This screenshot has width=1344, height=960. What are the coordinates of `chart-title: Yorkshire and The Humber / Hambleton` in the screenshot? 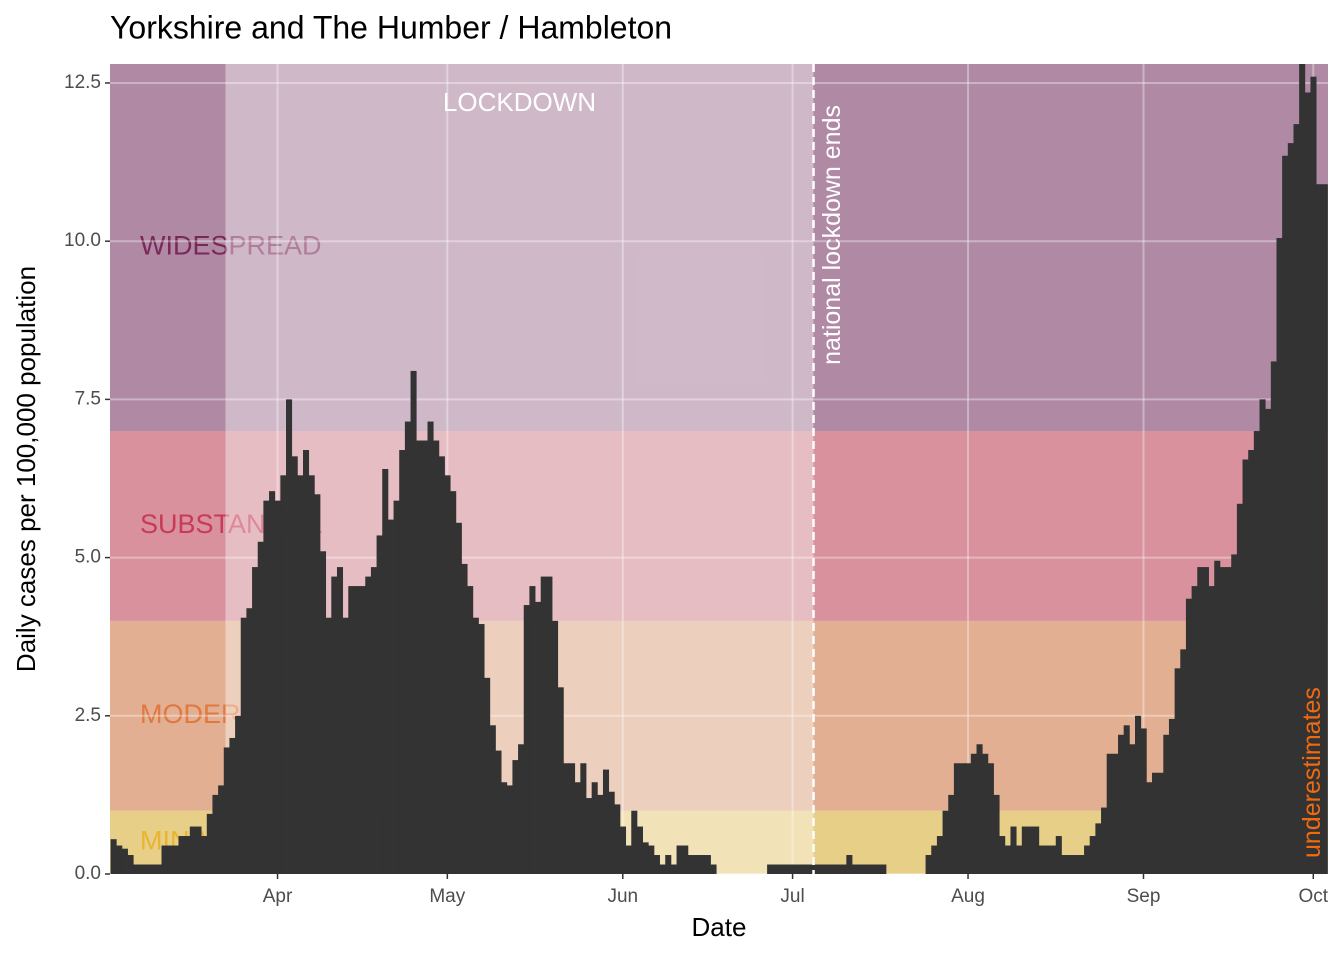 It's located at (391, 27).